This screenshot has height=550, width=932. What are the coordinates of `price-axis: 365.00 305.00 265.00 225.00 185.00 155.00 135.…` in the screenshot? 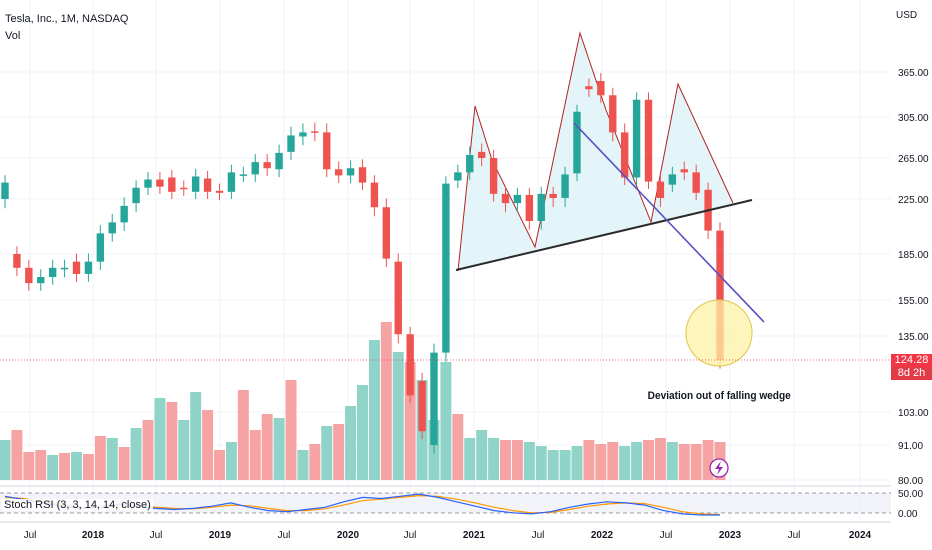 It's located at (913, 294).